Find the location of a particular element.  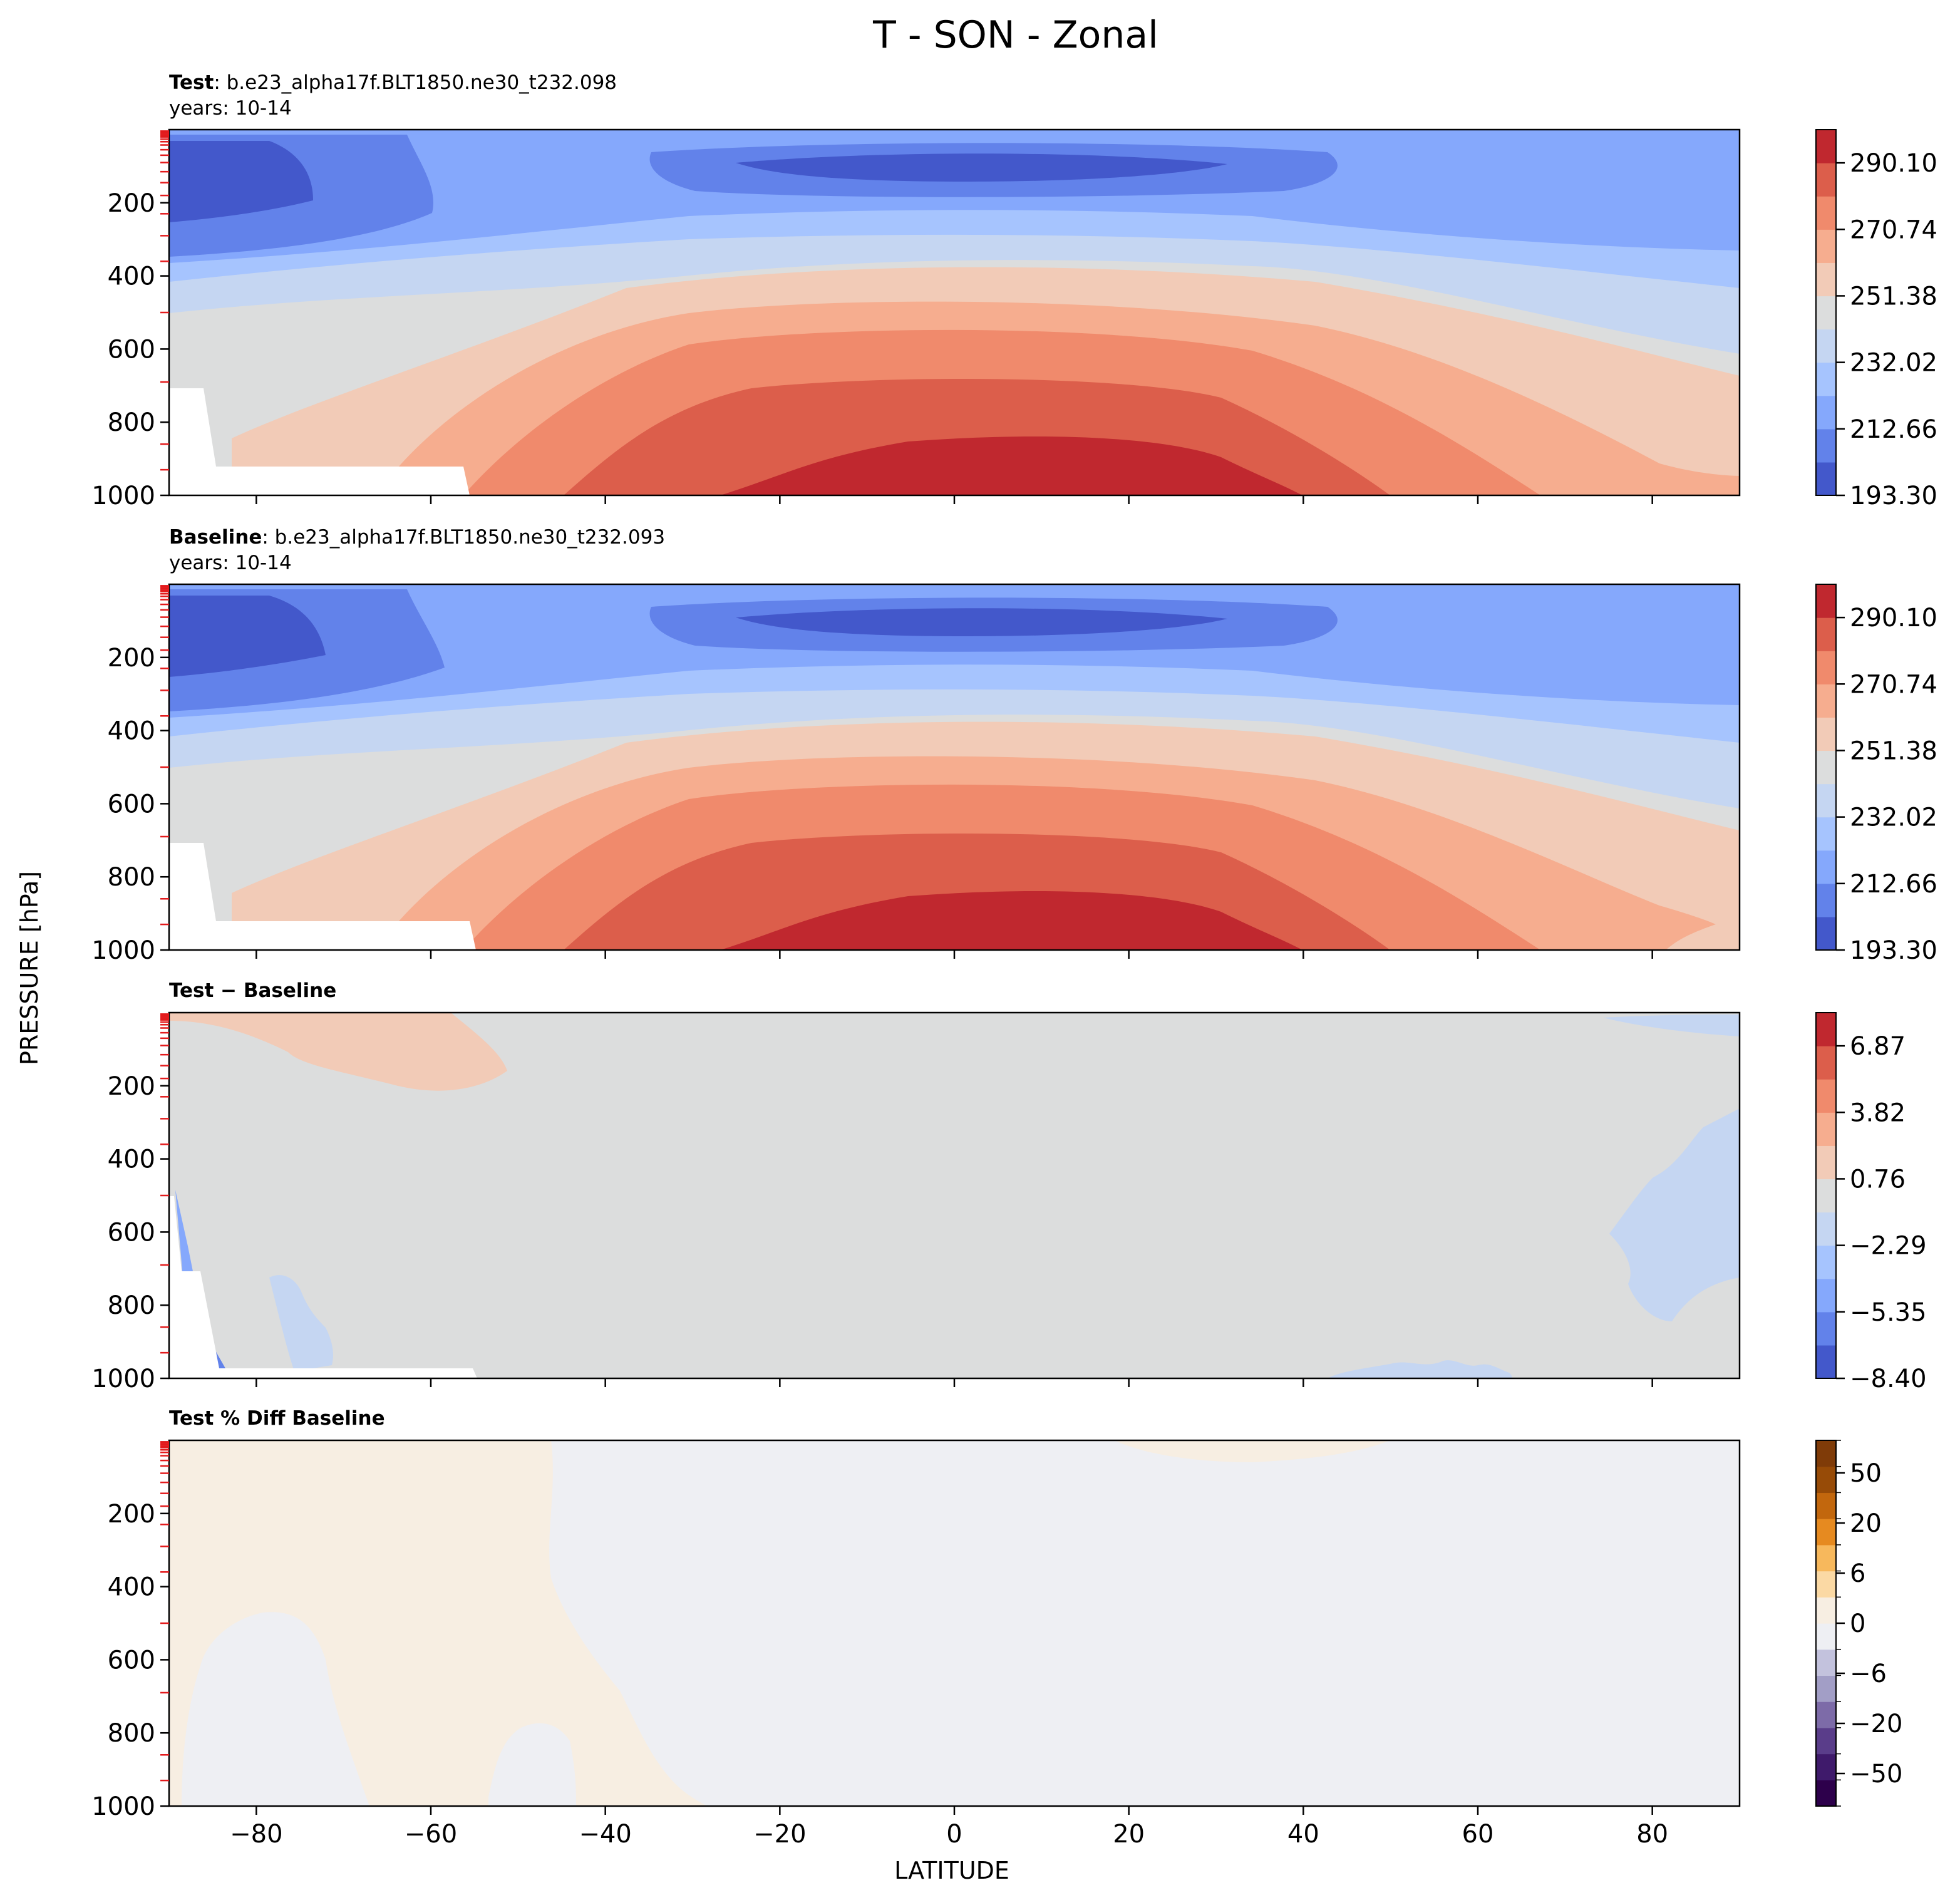

y-tick-label: 600 is located at coordinates (131, 1232).